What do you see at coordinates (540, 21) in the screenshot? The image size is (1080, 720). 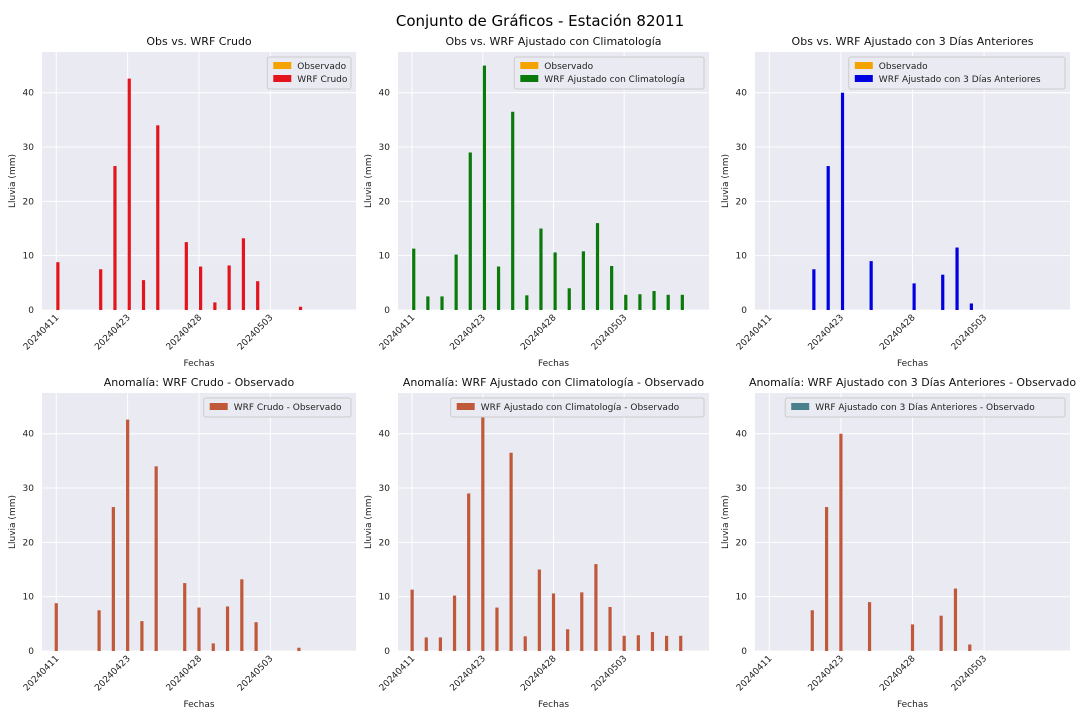 I see `figure-title: Conjunto de Gráficos - Estación 82011` at bounding box center [540, 21].